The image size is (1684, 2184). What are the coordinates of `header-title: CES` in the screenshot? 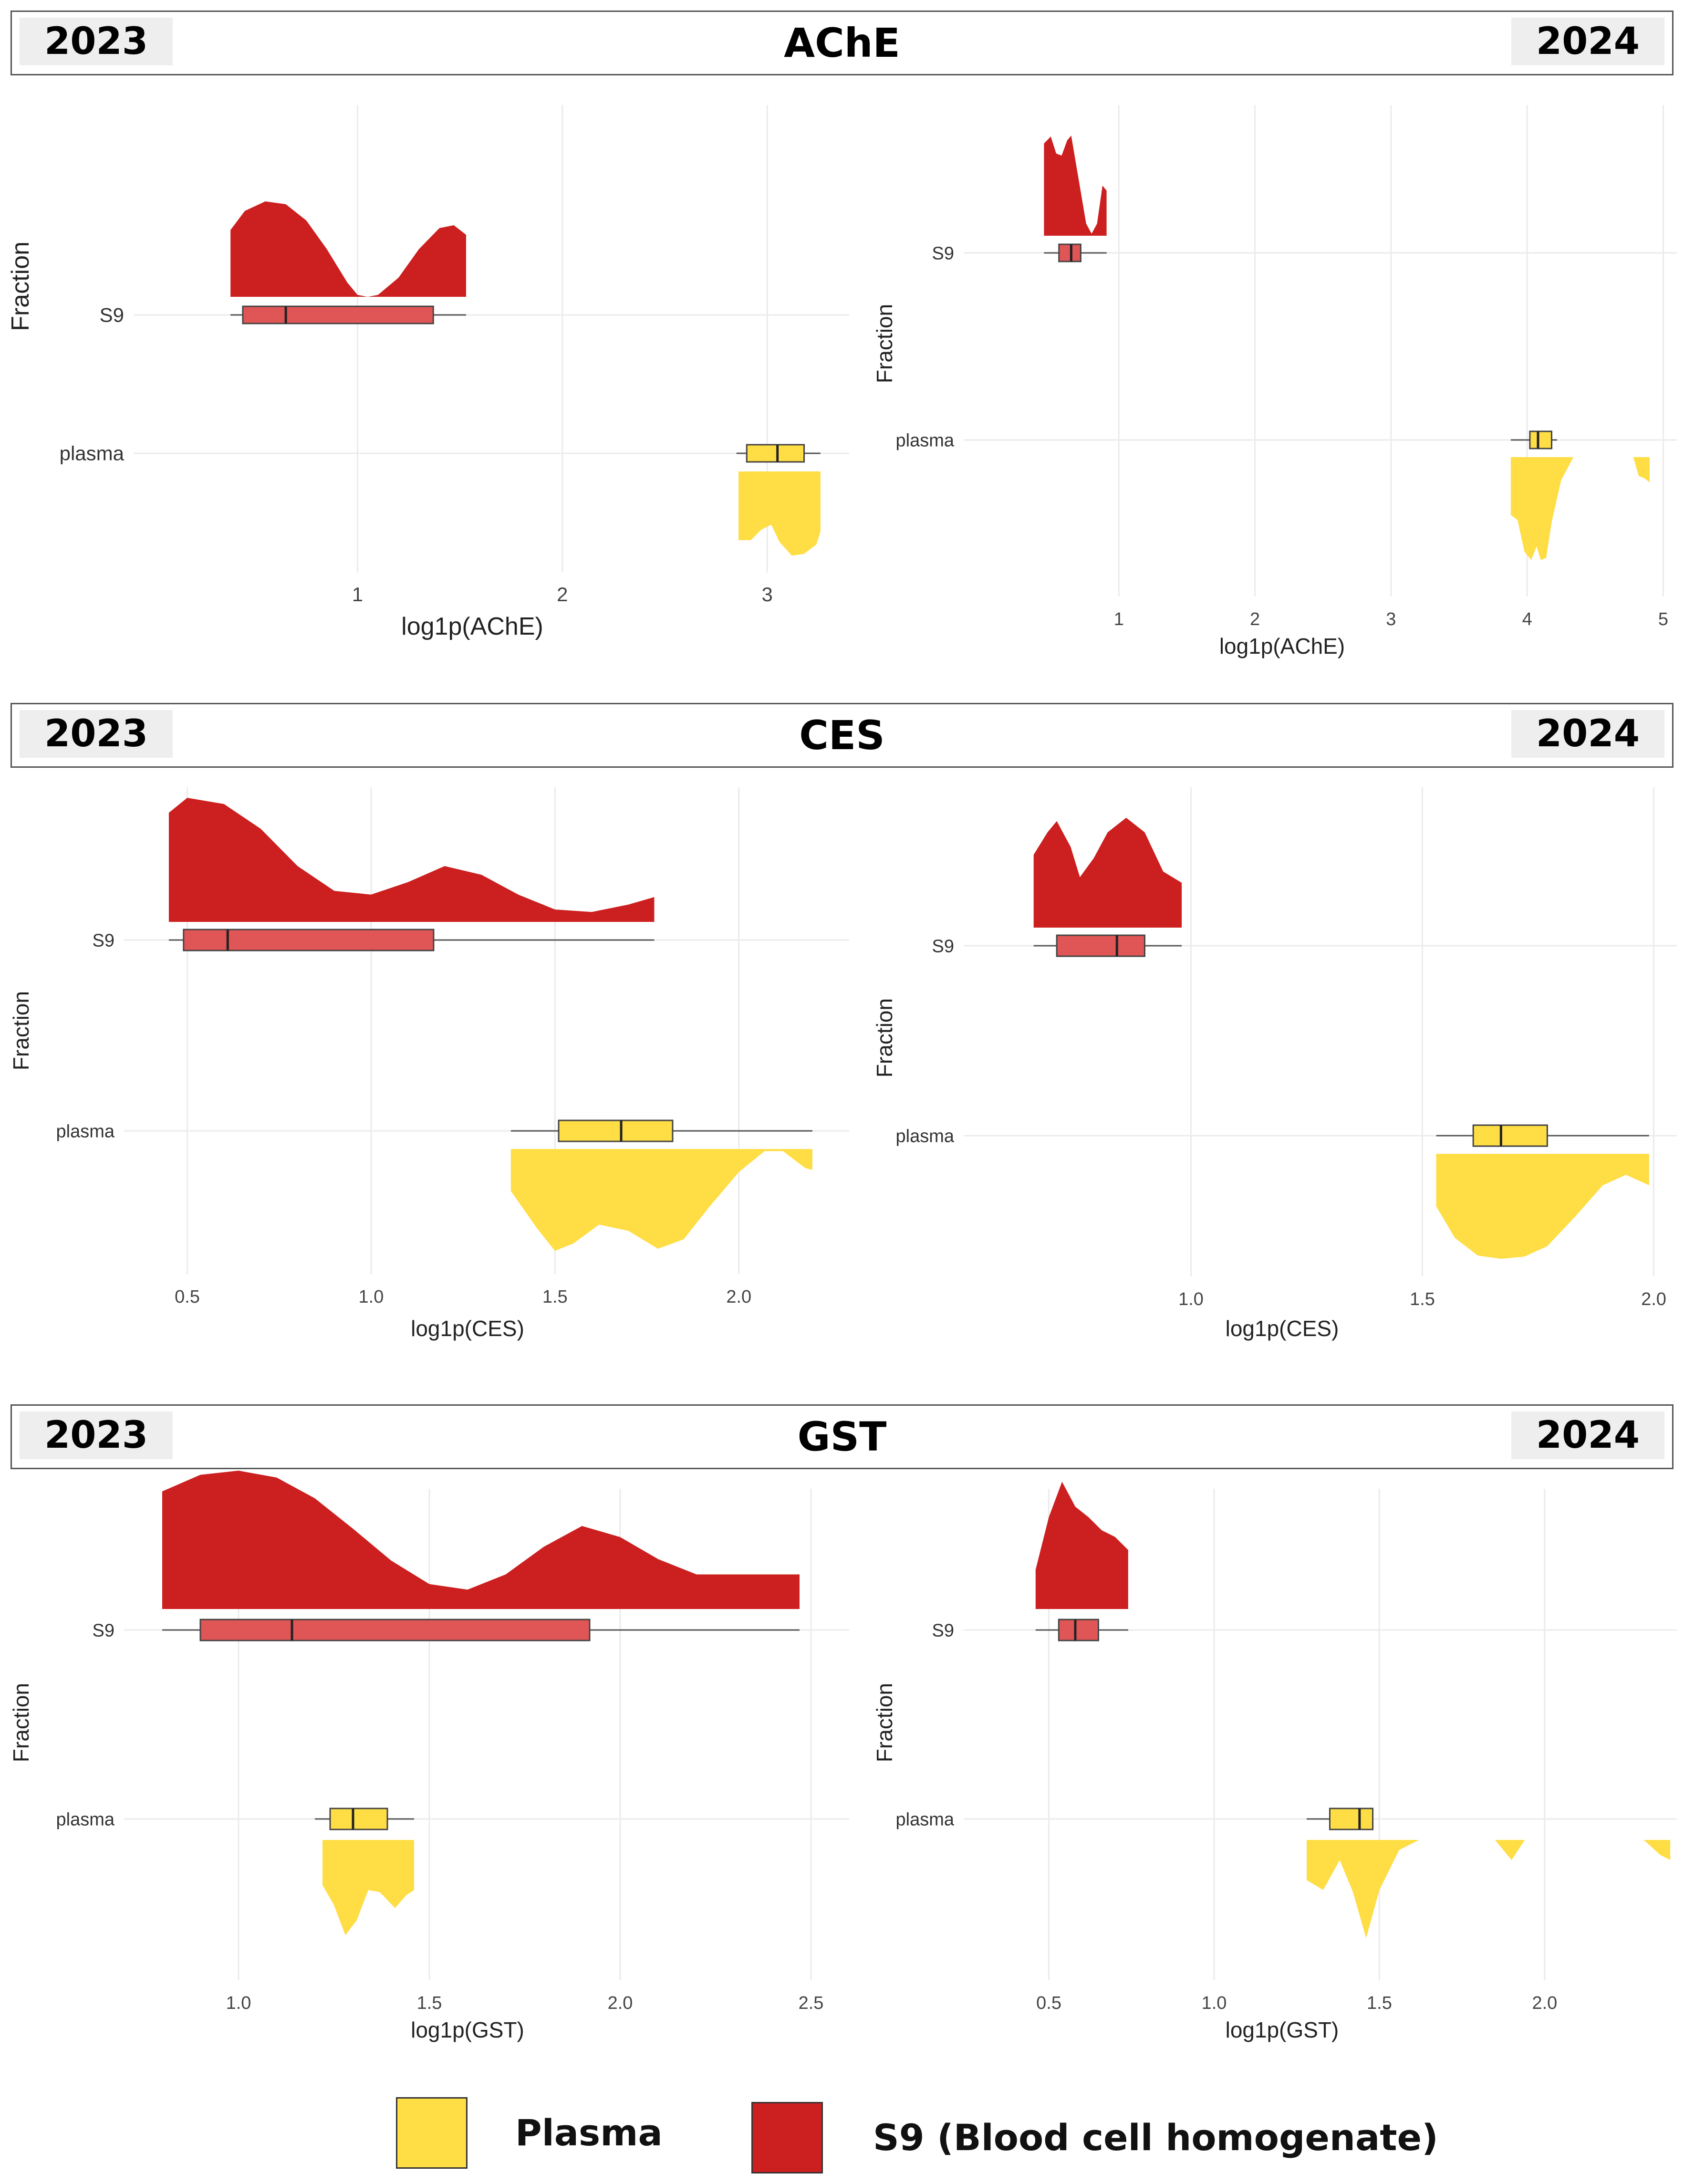 It's located at (842, 736).